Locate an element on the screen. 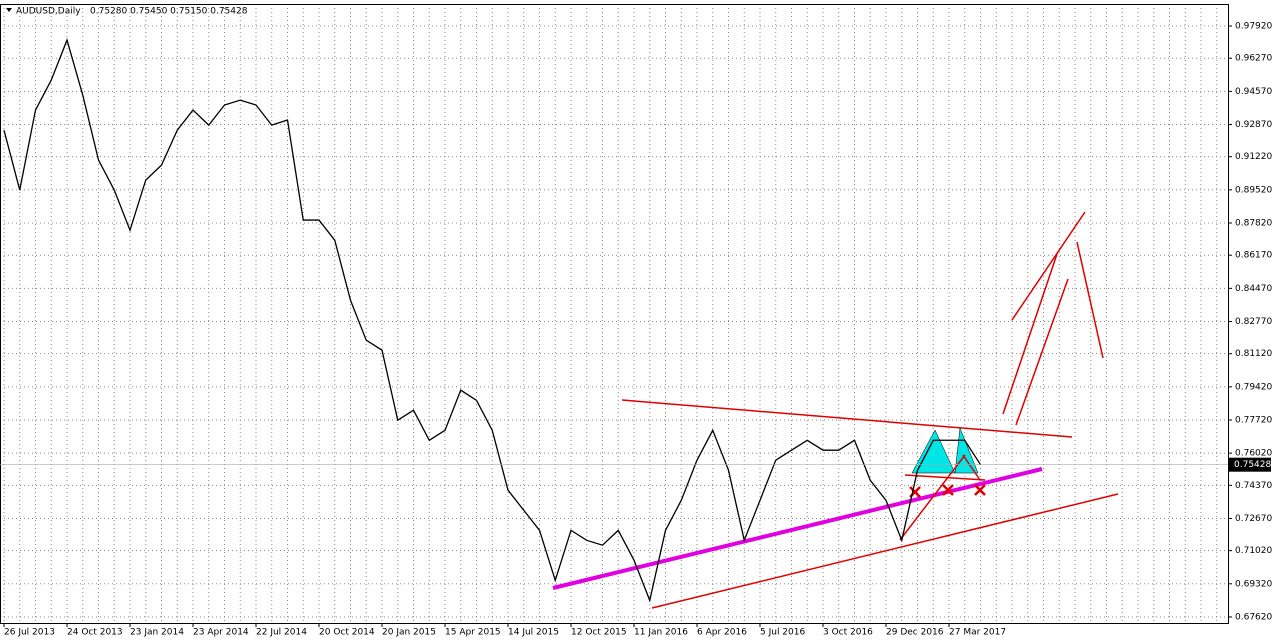 The width and height of the screenshot is (1272, 643). x-tick-label: 26 Jul 2013 is located at coordinates (29, 633).